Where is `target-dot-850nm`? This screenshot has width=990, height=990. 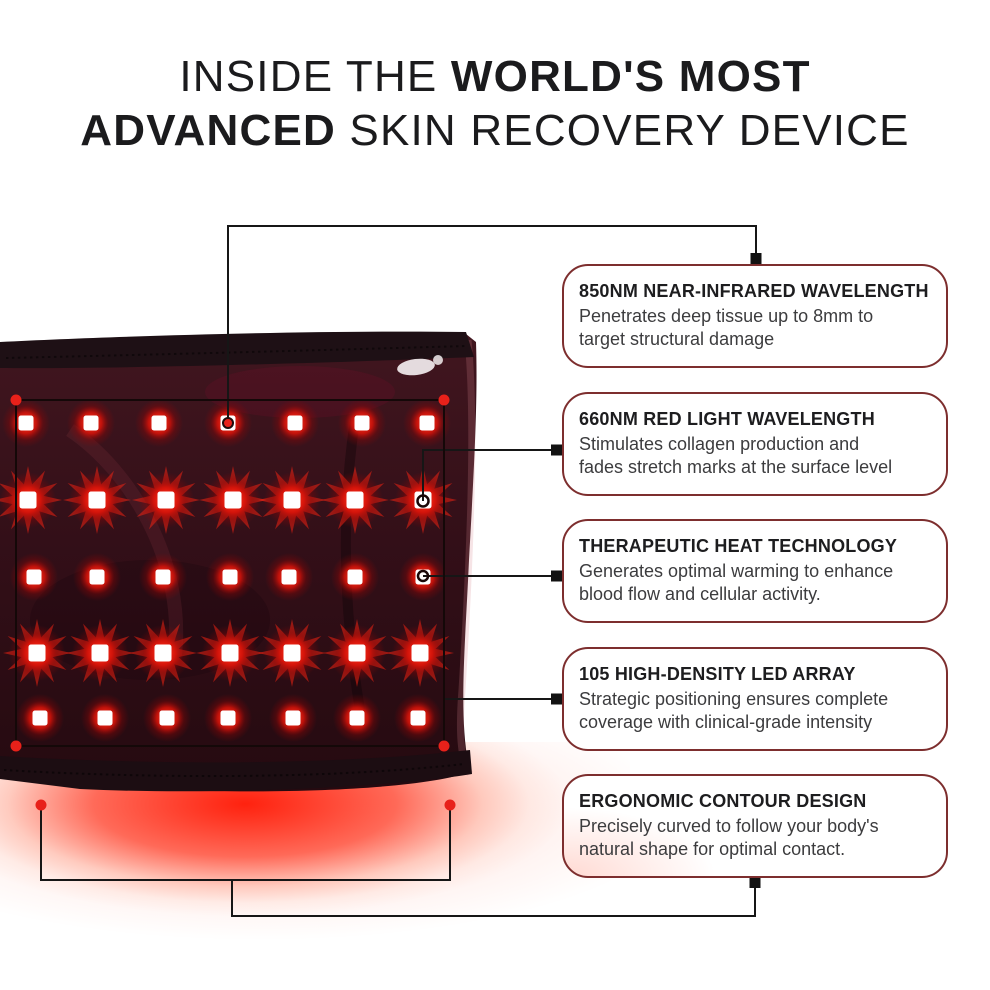
target-dot-850nm is located at coordinates (228, 423).